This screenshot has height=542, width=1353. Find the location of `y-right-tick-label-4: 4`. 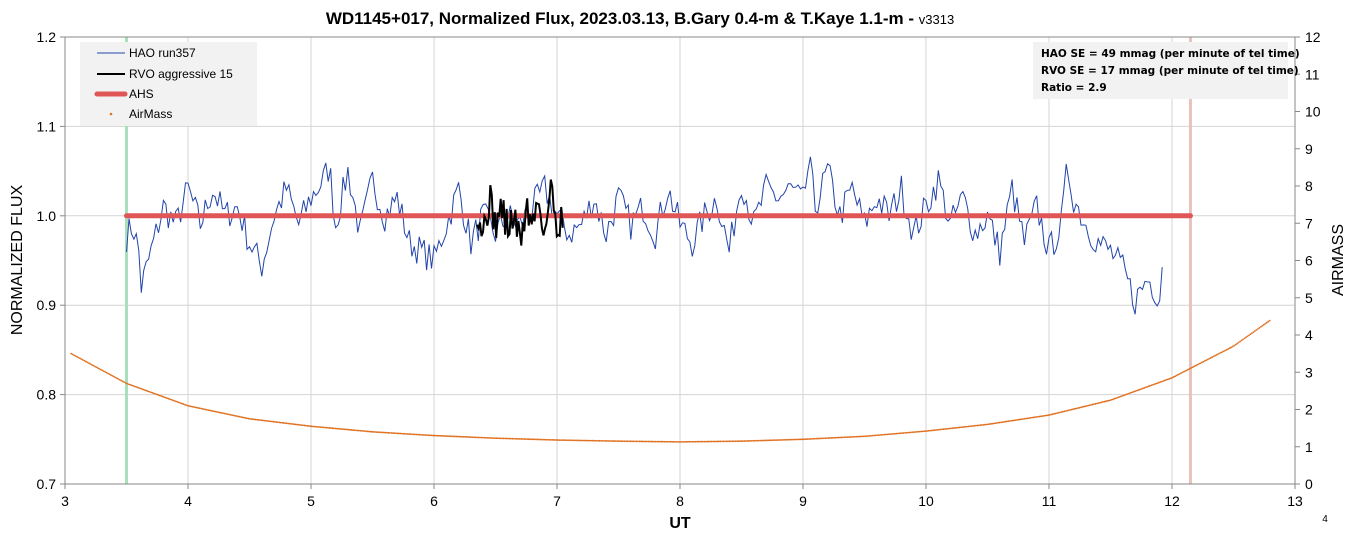

y-right-tick-label-4: 4 is located at coordinates (1309, 335).